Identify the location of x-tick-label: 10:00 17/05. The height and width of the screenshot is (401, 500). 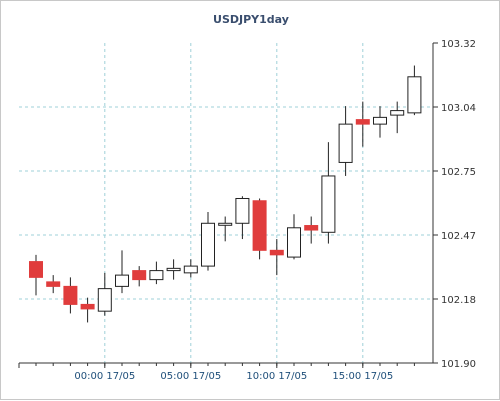
(276, 376).